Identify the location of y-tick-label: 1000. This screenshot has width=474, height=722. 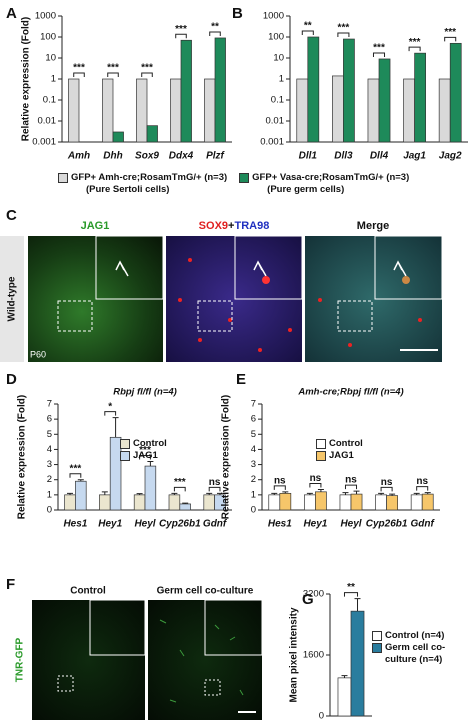
(45, 16).